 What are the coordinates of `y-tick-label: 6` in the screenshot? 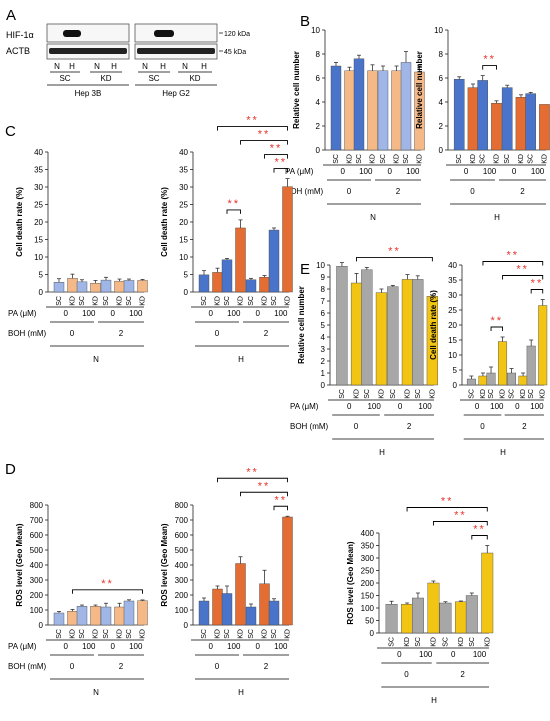 It's located at (441, 78).